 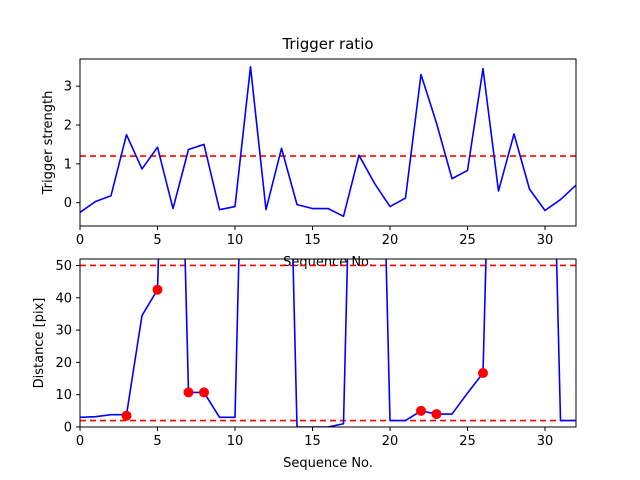 What do you see at coordinates (68, 126) in the screenshot?
I see `y-tick-label: 2` at bounding box center [68, 126].